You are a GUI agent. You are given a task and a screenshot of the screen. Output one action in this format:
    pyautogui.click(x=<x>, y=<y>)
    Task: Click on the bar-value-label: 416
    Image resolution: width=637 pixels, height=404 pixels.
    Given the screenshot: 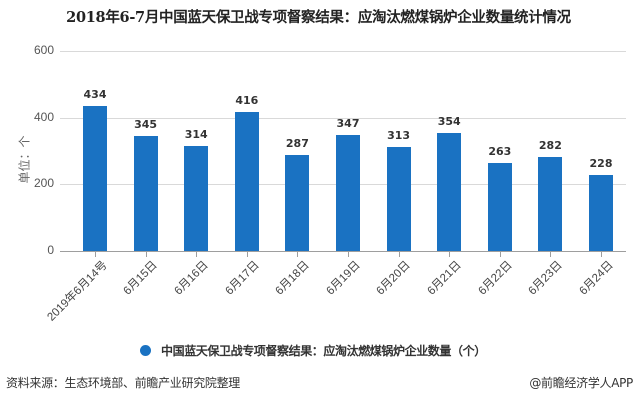 What is the action you would take?
    pyautogui.click(x=247, y=101)
    